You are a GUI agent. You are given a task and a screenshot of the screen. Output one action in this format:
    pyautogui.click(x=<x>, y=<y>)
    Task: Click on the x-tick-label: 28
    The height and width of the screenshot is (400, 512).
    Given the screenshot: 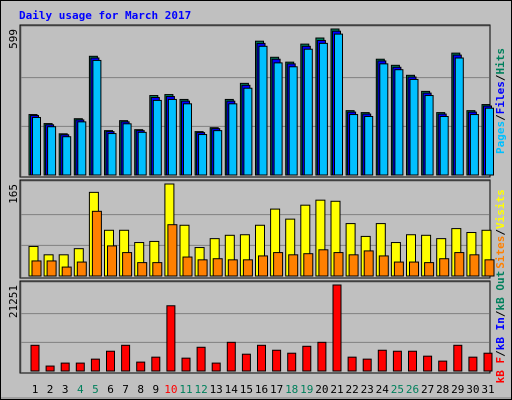 What is the action you would take?
    pyautogui.click(x=442, y=389)
    